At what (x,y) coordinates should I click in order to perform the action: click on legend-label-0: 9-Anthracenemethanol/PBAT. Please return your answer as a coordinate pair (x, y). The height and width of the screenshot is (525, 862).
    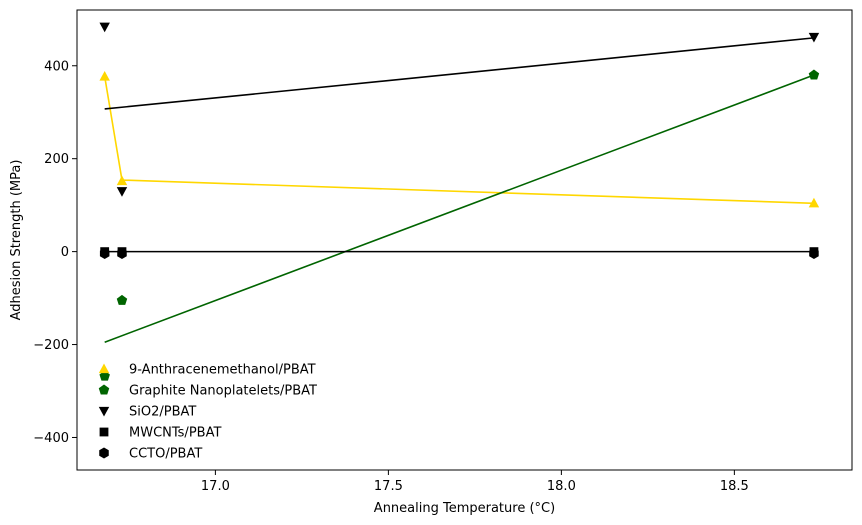
    Looking at the image, I should click on (222, 370).